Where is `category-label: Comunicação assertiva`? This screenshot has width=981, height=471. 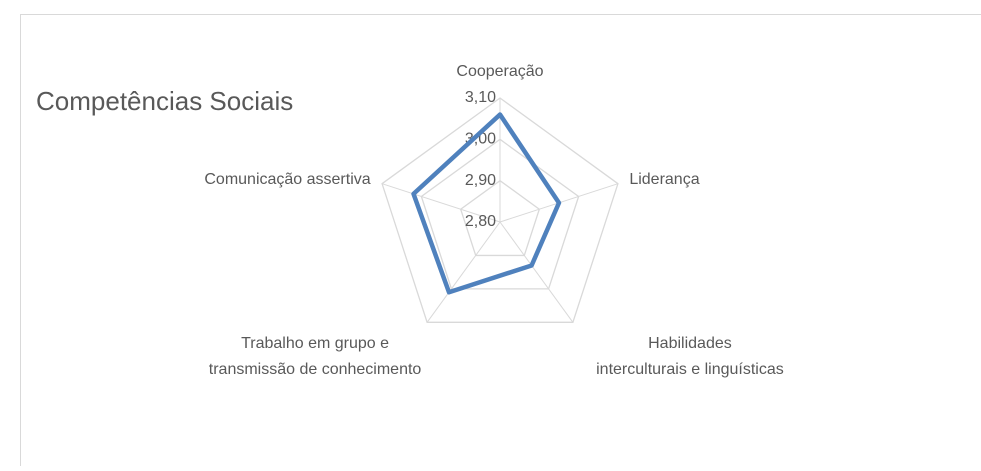
category-label: Comunicação assertiva is located at coordinates (287, 179).